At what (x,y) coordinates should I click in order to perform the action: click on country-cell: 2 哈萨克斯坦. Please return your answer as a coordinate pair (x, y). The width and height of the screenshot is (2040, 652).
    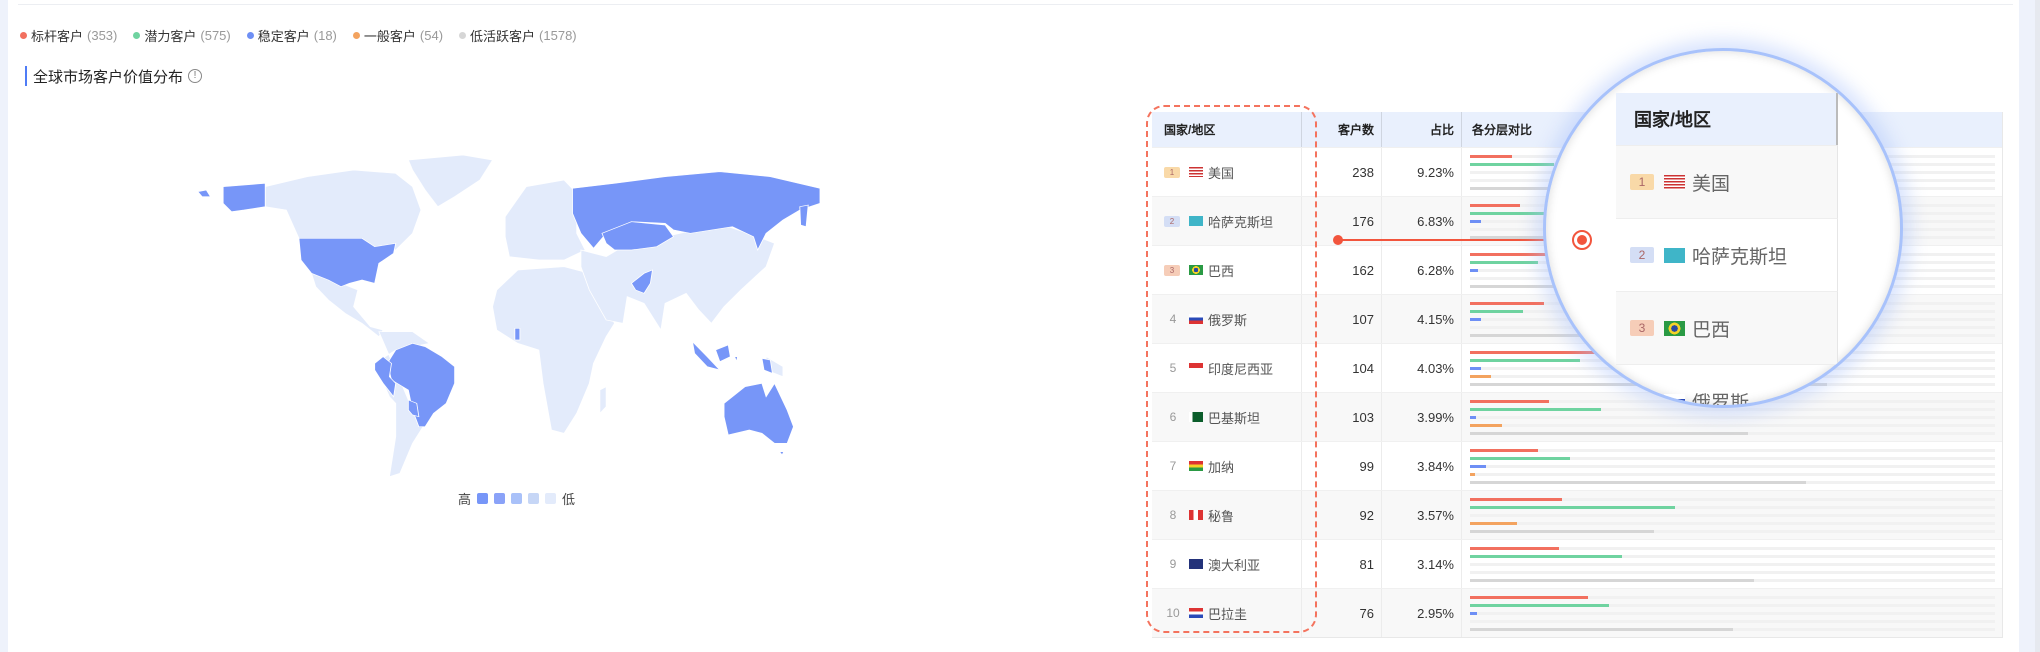
    Looking at the image, I should click on (1227, 221).